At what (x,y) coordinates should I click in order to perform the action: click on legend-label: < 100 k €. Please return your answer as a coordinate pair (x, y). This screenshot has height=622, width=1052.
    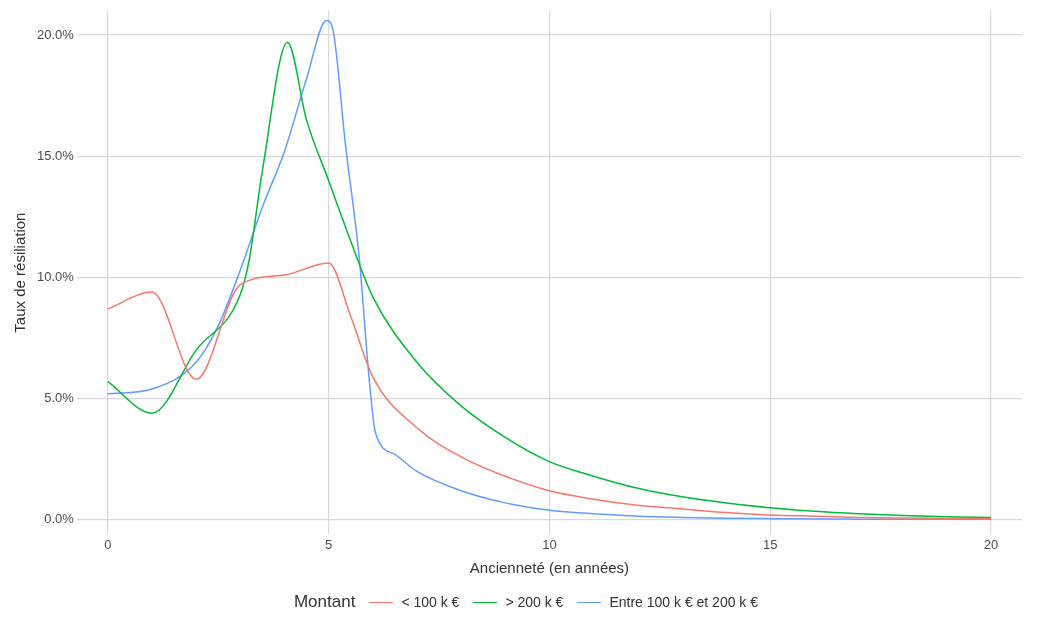
    Looking at the image, I should click on (430, 602).